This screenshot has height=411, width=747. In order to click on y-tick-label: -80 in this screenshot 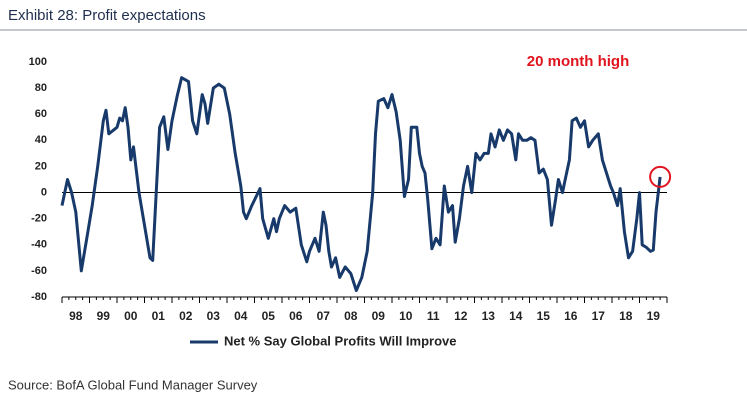, I will do `click(39, 297)`.